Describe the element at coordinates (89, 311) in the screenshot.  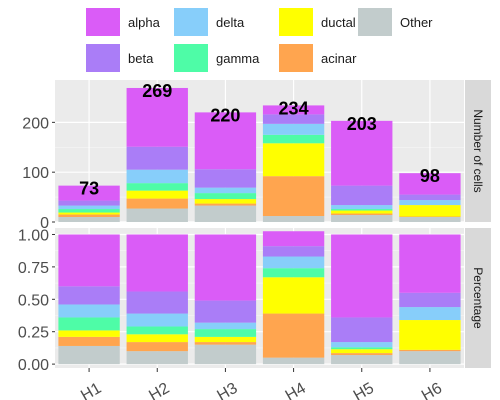
I see `bar-segment-percentage-h1-delta` at that location.